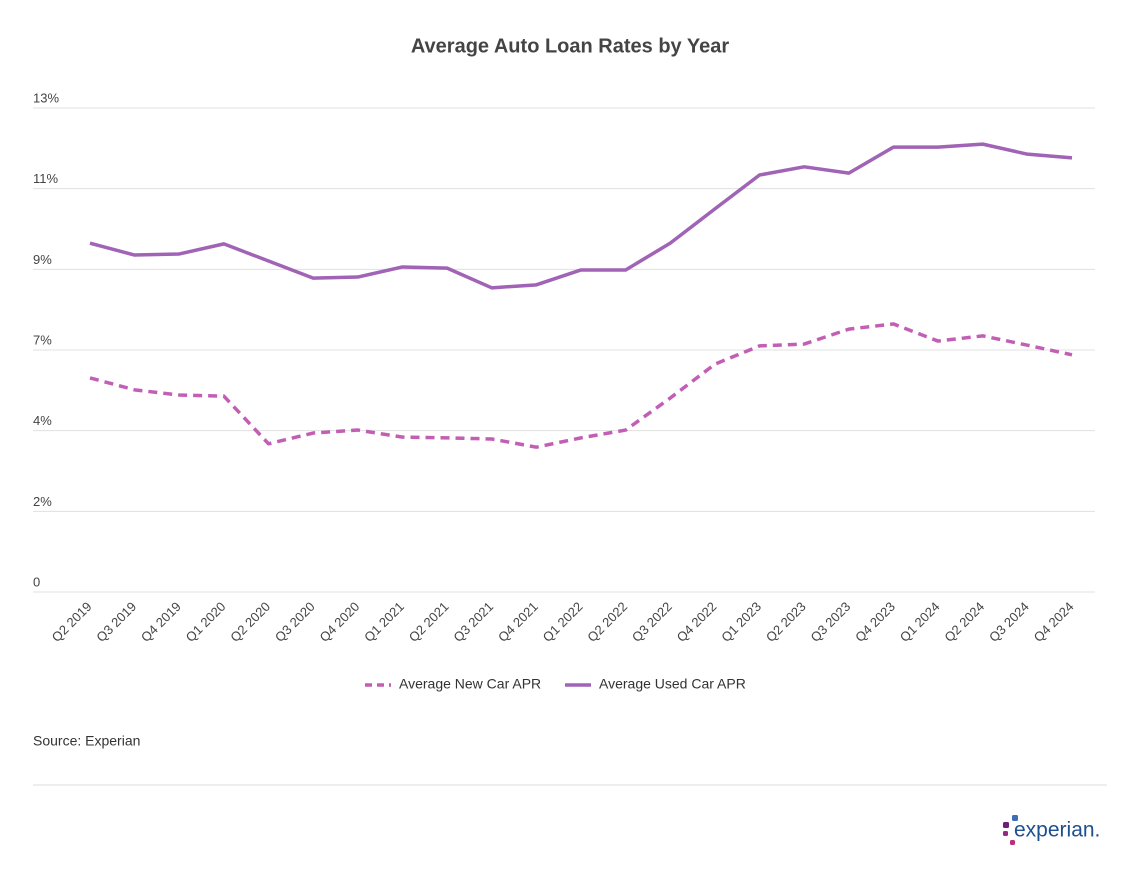 The height and width of the screenshot is (882, 1140). I want to click on x-tick-label: Q3 2024, so click(1009, 622).